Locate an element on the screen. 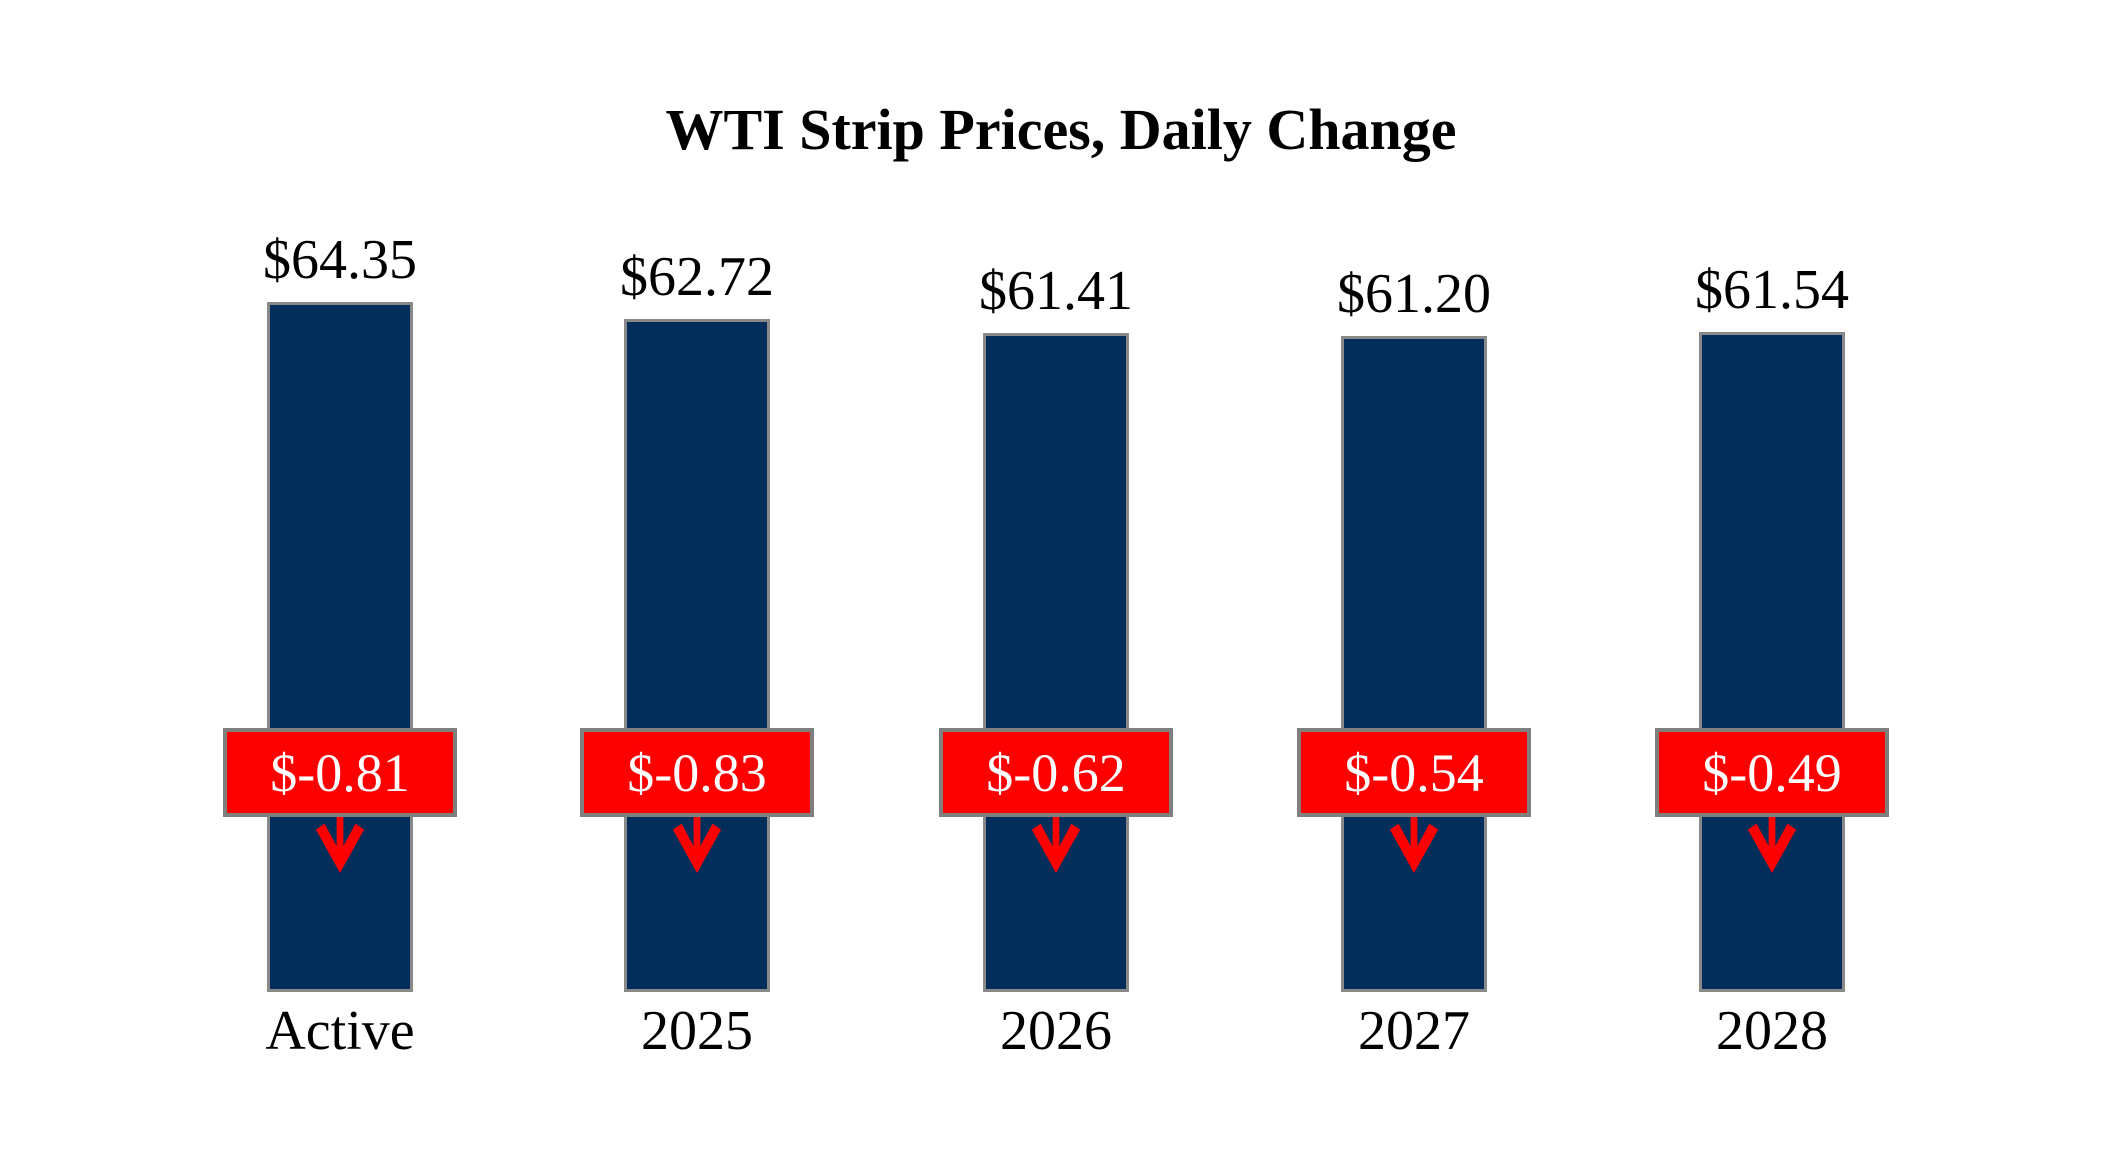 This screenshot has width=2112, height=1152. change-callout: $-0.81 is located at coordinates (340, 772).